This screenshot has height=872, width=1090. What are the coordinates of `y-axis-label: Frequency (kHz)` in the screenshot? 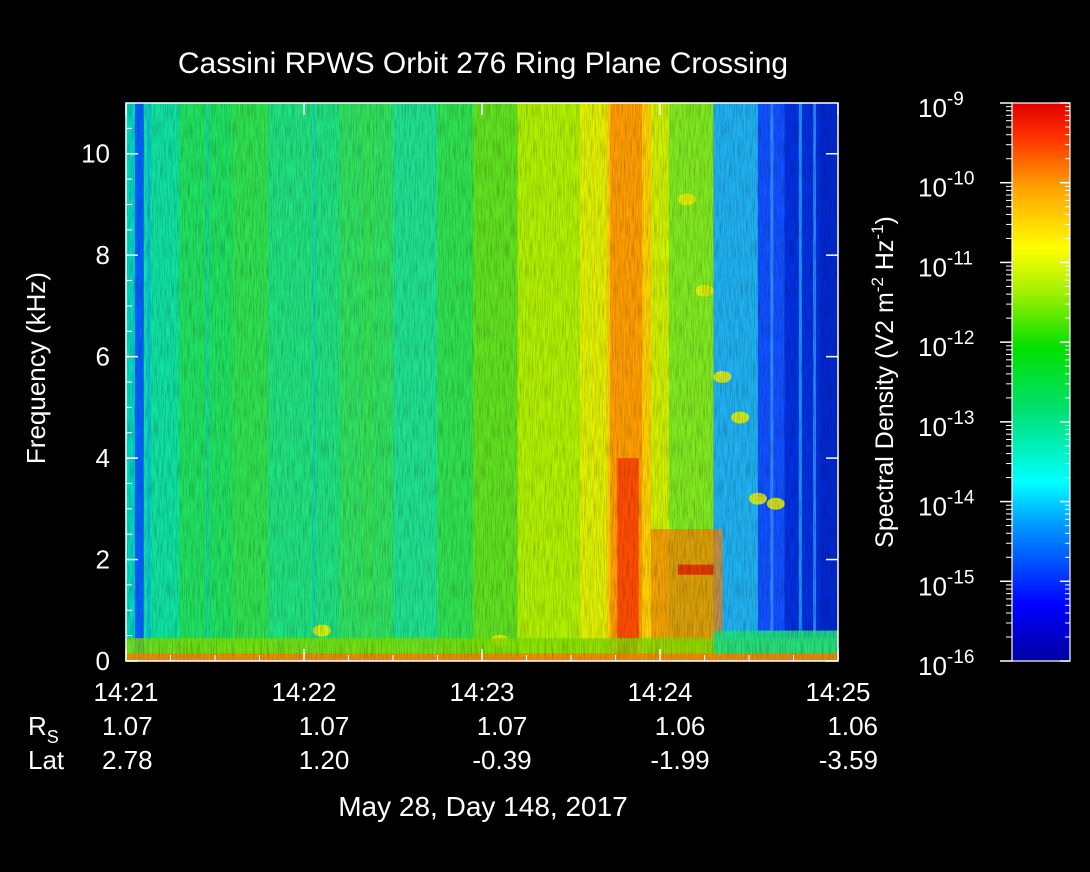 It's located at (36, 368).